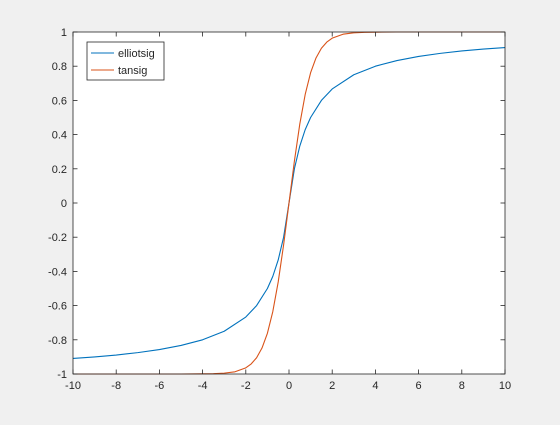 The image size is (560, 425). I want to click on x-tick-label: 4, so click(375, 386).